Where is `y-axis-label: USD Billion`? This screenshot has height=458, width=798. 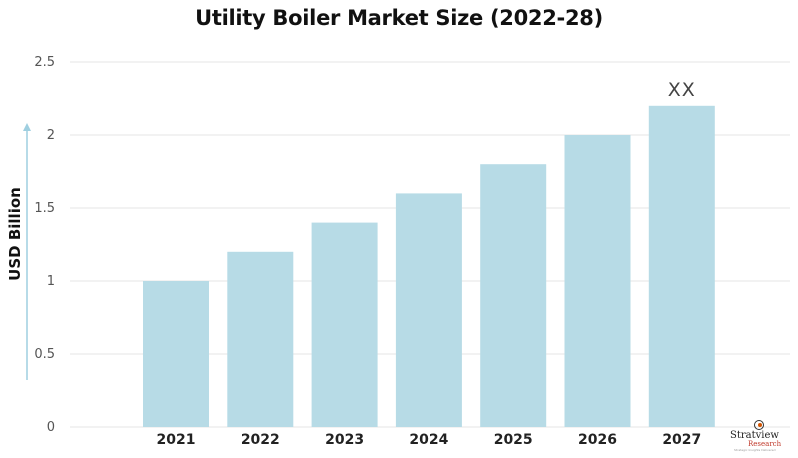 y-axis-label: USD Billion is located at coordinates (15, 234).